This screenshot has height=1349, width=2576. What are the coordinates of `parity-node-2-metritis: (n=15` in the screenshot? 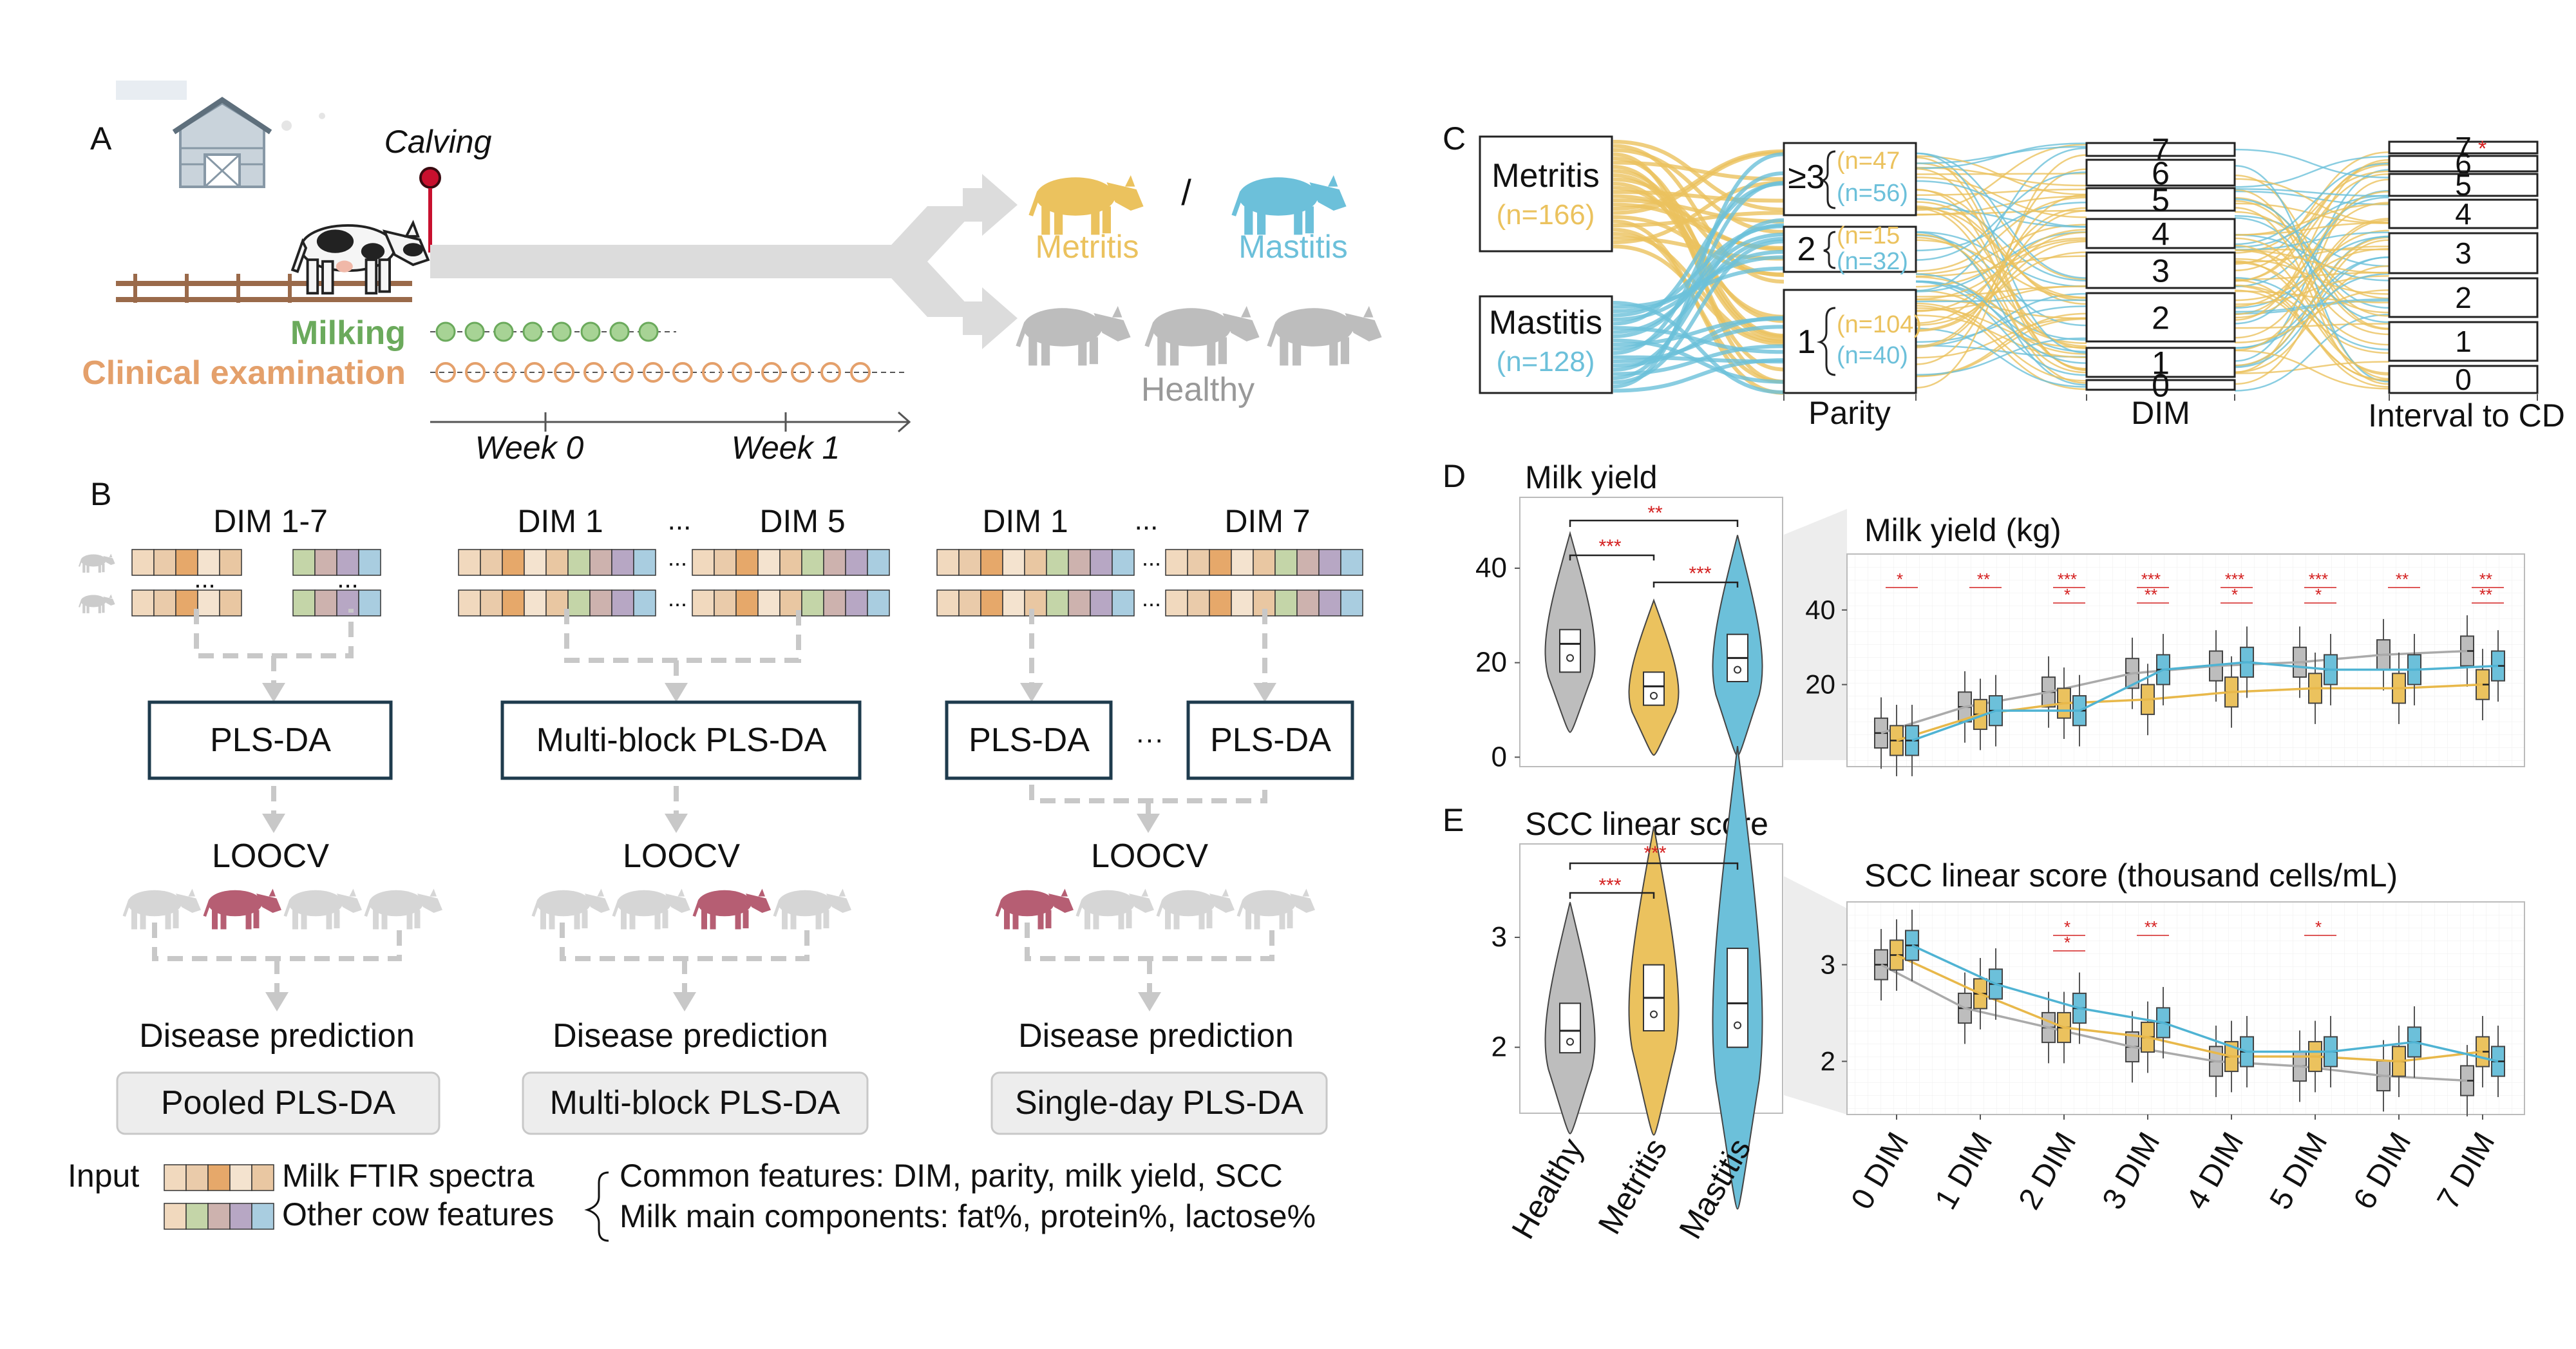 It's located at (1869, 235).